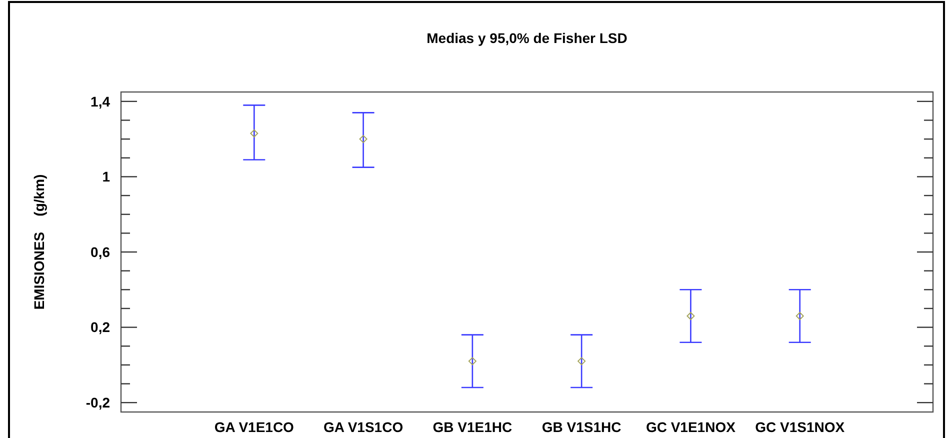 Image resolution: width=947 pixels, height=438 pixels. Describe the element at coordinates (106, 176) in the screenshot. I see `y-tick-label: 1` at that location.